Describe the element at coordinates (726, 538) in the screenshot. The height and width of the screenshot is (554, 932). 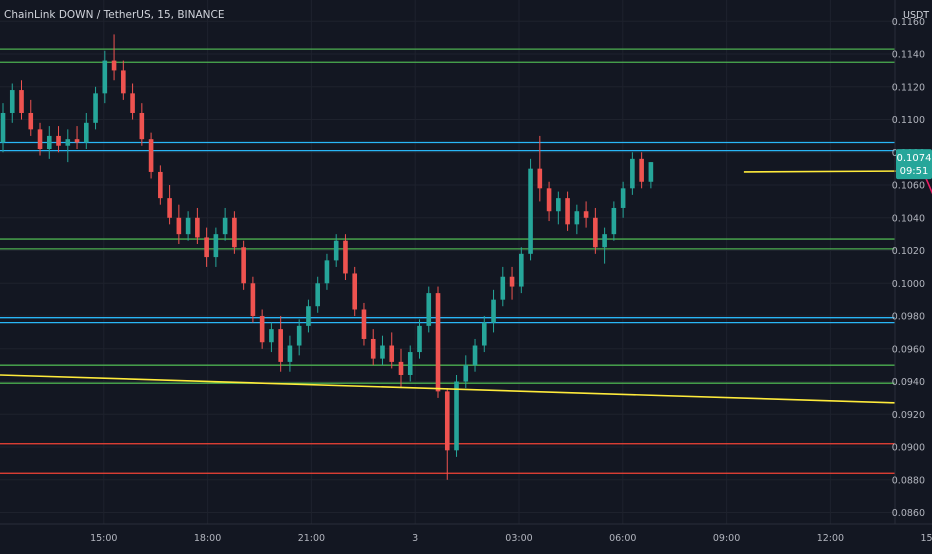
I see `time-tick-label: 09:00` at that location.